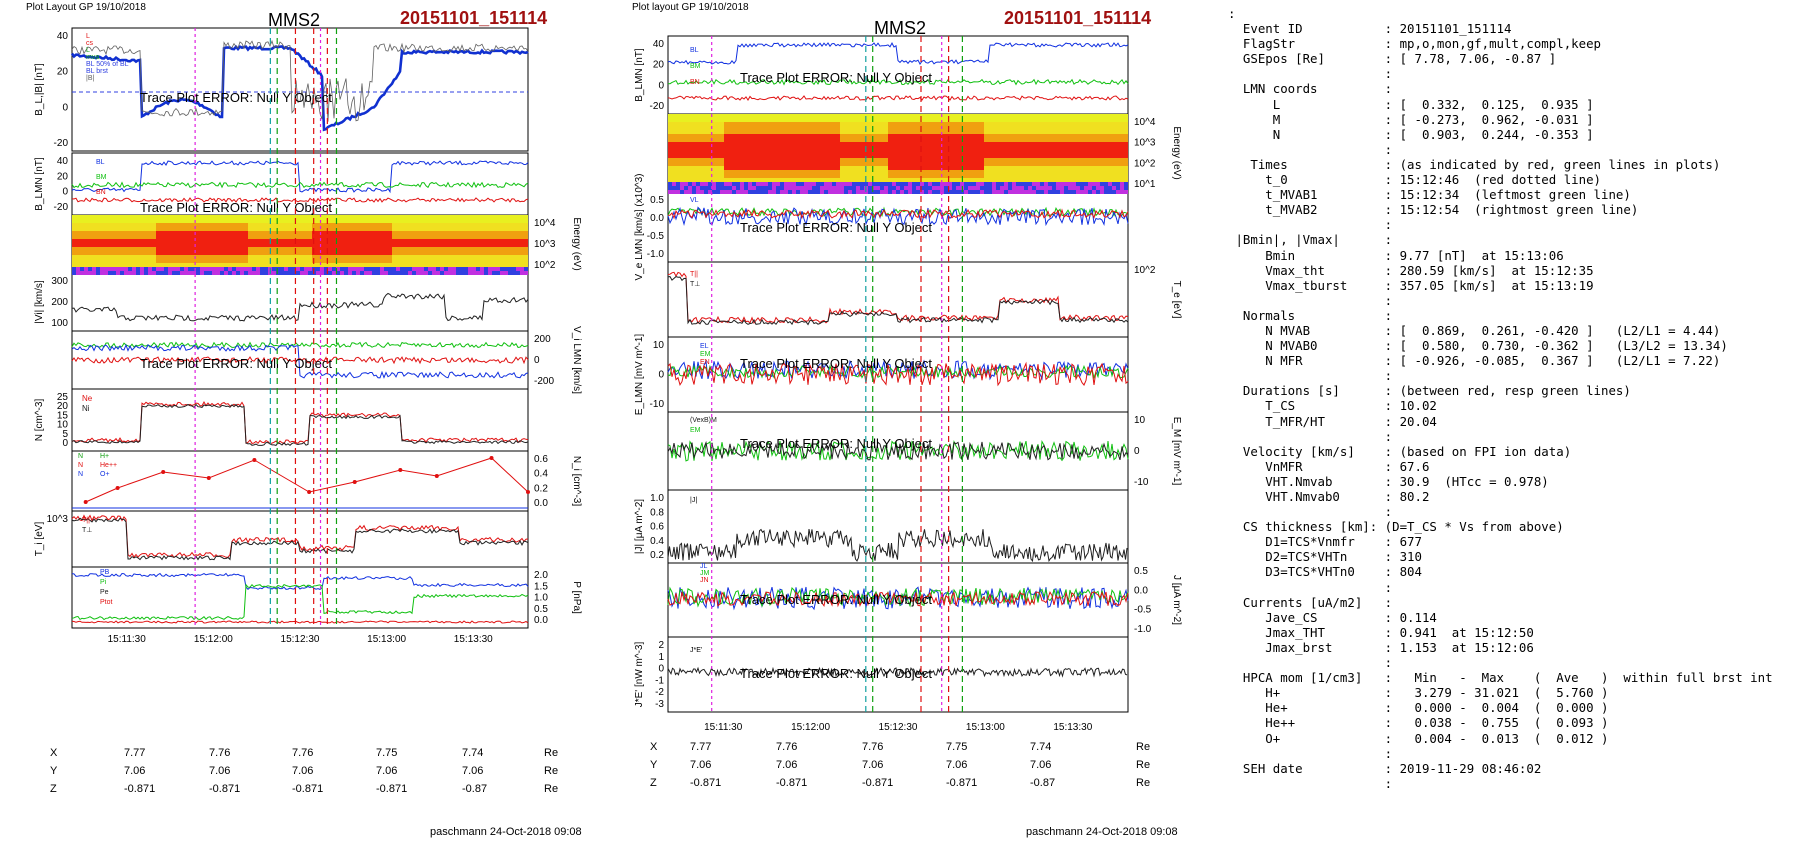  What do you see at coordinates (473, 639) in the screenshot?
I see `time-tick: 15:13:30` at bounding box center [473, 639].